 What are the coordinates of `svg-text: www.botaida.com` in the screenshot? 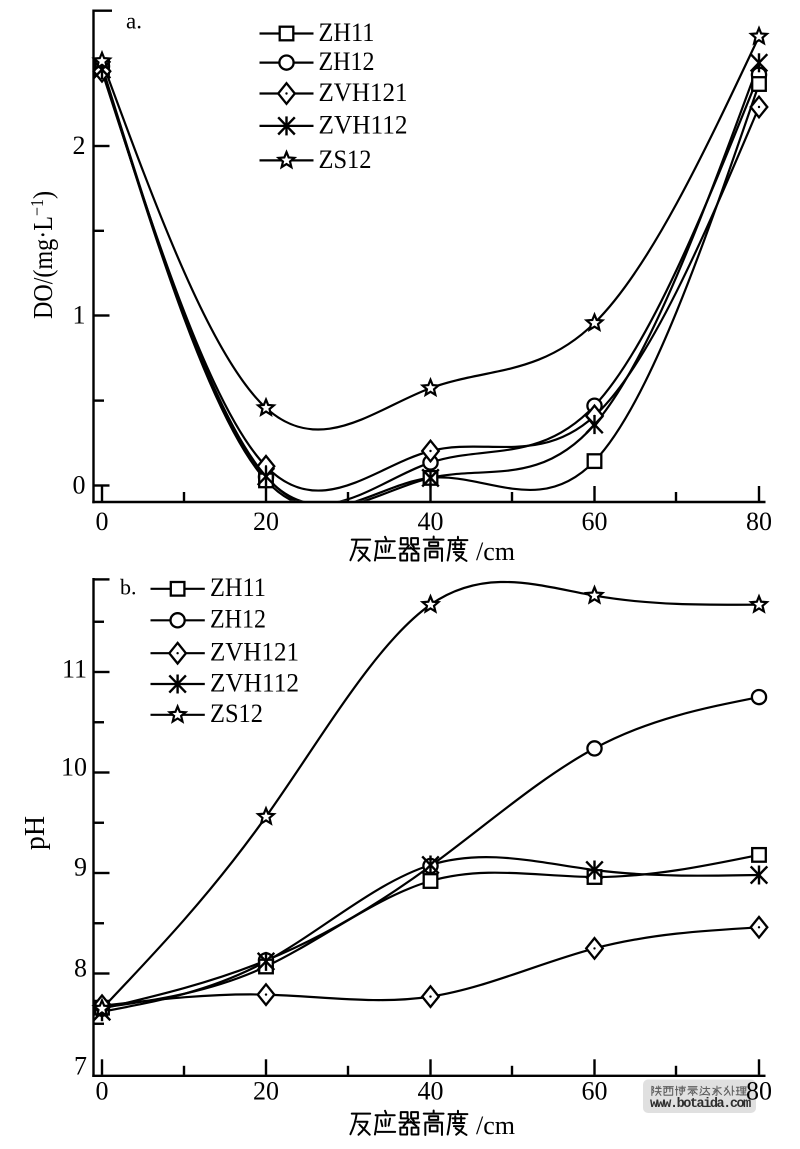 It's located at (700, 1104).